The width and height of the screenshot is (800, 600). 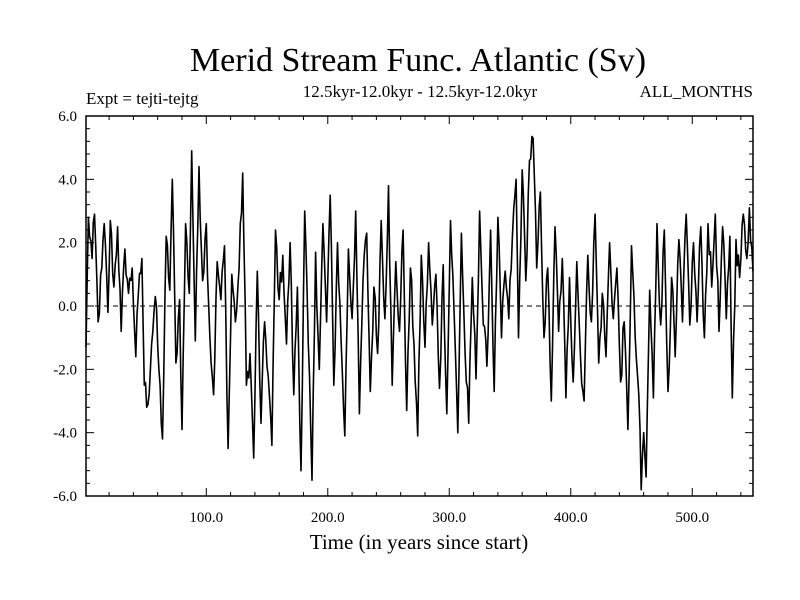 What do you see at coordinates (65, 497) in the screenshot?
I see `y-tick-label: -6.0` at bounding box center [65, 497].